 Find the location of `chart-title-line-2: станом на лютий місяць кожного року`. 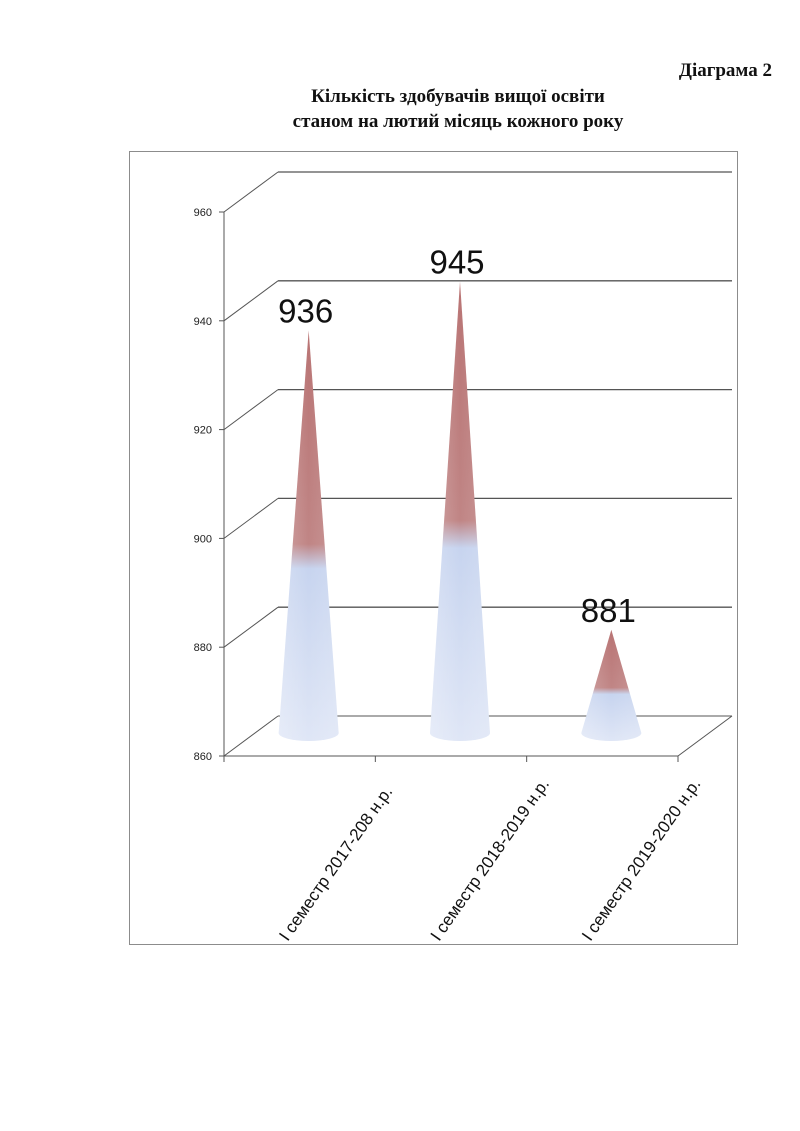

chart-title-line-2: станом на лютий місяць кожного року is located at coordinates (458, 121).